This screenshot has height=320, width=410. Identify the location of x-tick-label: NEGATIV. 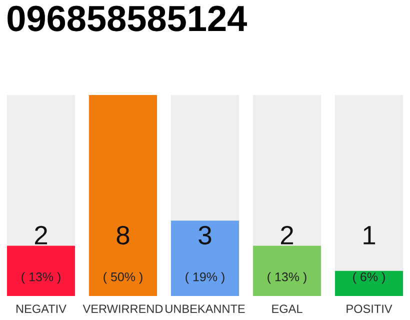
(41, 309).